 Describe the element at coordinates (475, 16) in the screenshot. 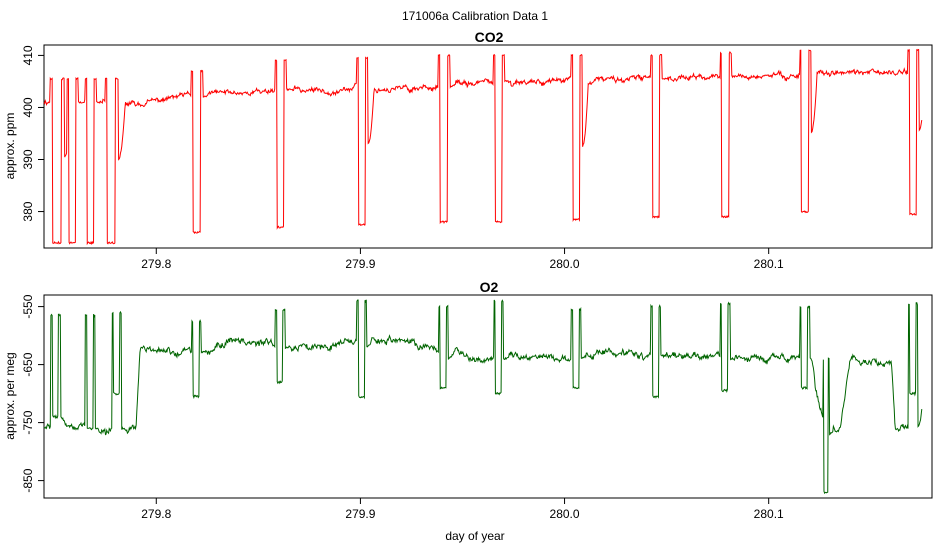

I see `figure-title: 171006a Calibration Data 1` at that location.